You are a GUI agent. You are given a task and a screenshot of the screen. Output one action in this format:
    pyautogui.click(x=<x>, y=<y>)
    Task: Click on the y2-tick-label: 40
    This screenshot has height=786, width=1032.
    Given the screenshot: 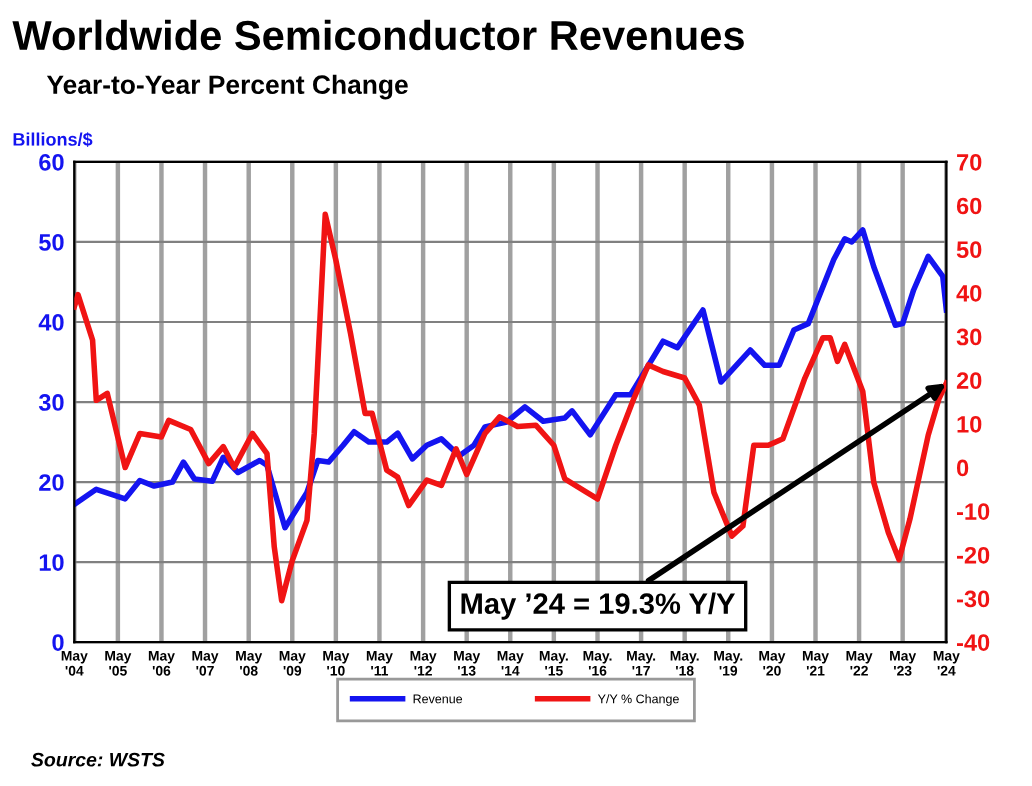 What is the action you would take?
    pyautogui.click(x=969, y=293)
    